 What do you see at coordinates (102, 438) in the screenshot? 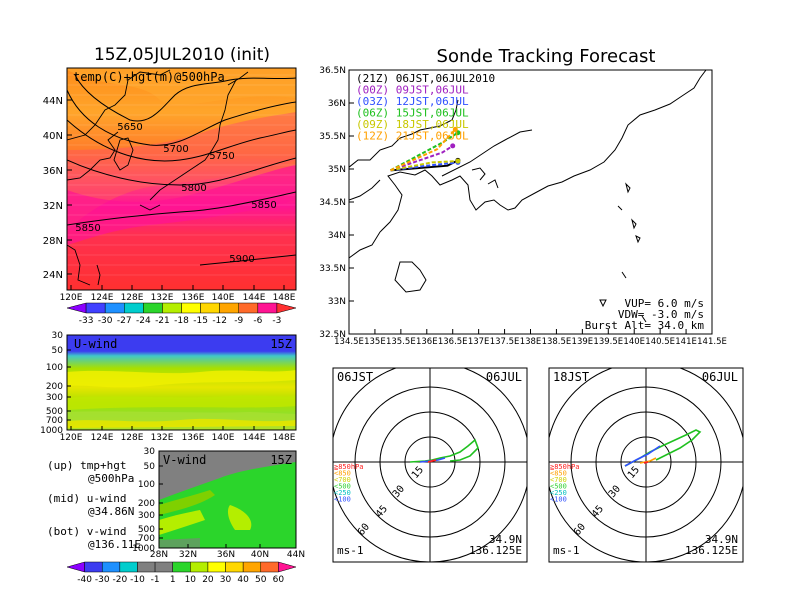
I see `uwind-xtick-label: 124E` at bounding box center [102, 438].